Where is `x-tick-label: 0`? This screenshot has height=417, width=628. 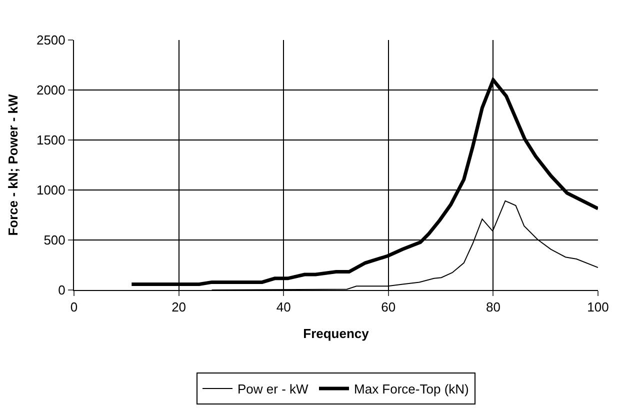
x-tick-label: 0 is located at coordinates (74, 307).